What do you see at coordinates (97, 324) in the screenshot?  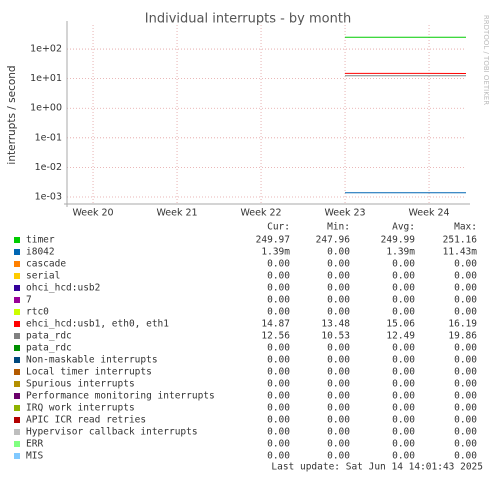 I see `legend-label: ehci_hcd:usb1, eth0, eth1` at bounding box center [97, 324].